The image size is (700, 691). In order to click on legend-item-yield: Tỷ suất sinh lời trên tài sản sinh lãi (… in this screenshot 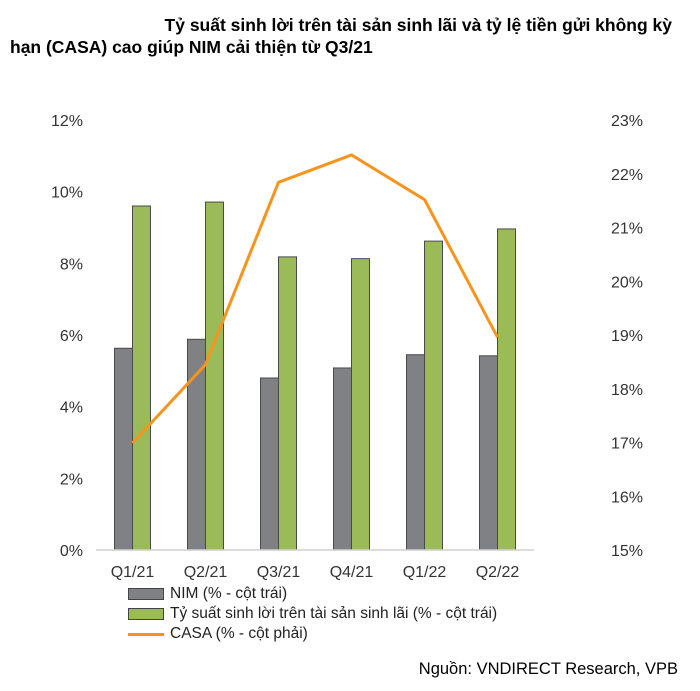, I will do `click(312, 614)`.